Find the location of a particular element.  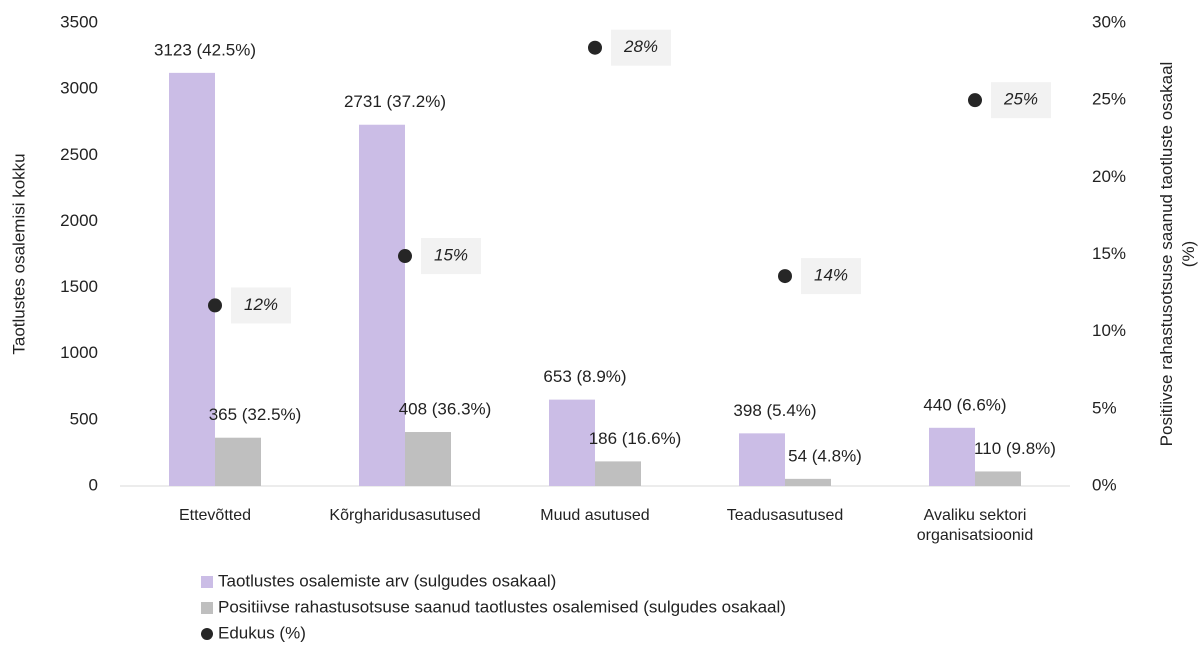

data-label: 365 (32.5%) is located at coordinates (255, 414).